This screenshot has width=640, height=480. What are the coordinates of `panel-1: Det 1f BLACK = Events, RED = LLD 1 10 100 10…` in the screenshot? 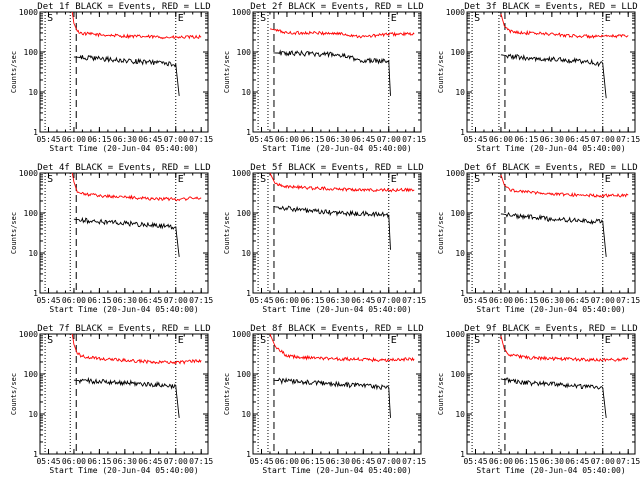 It's located at (111, 77).